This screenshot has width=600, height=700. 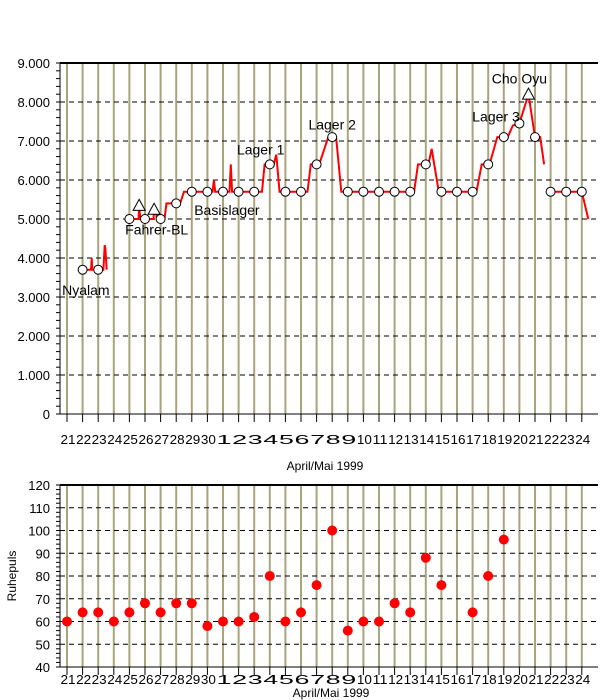 What do you see at coordinates (519, 79) in the screenshot?
I see `annotation-label: Cho Oyu` at bounding box center [519, 79].